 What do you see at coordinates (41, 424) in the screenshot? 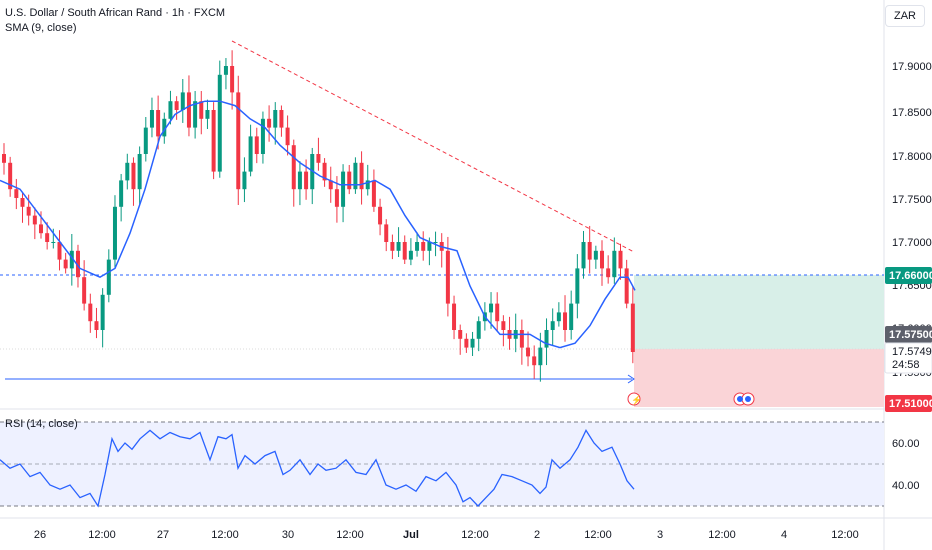
I see `rsi-indicator-label: RSI (14, close)` at bounding box center [41, 424].